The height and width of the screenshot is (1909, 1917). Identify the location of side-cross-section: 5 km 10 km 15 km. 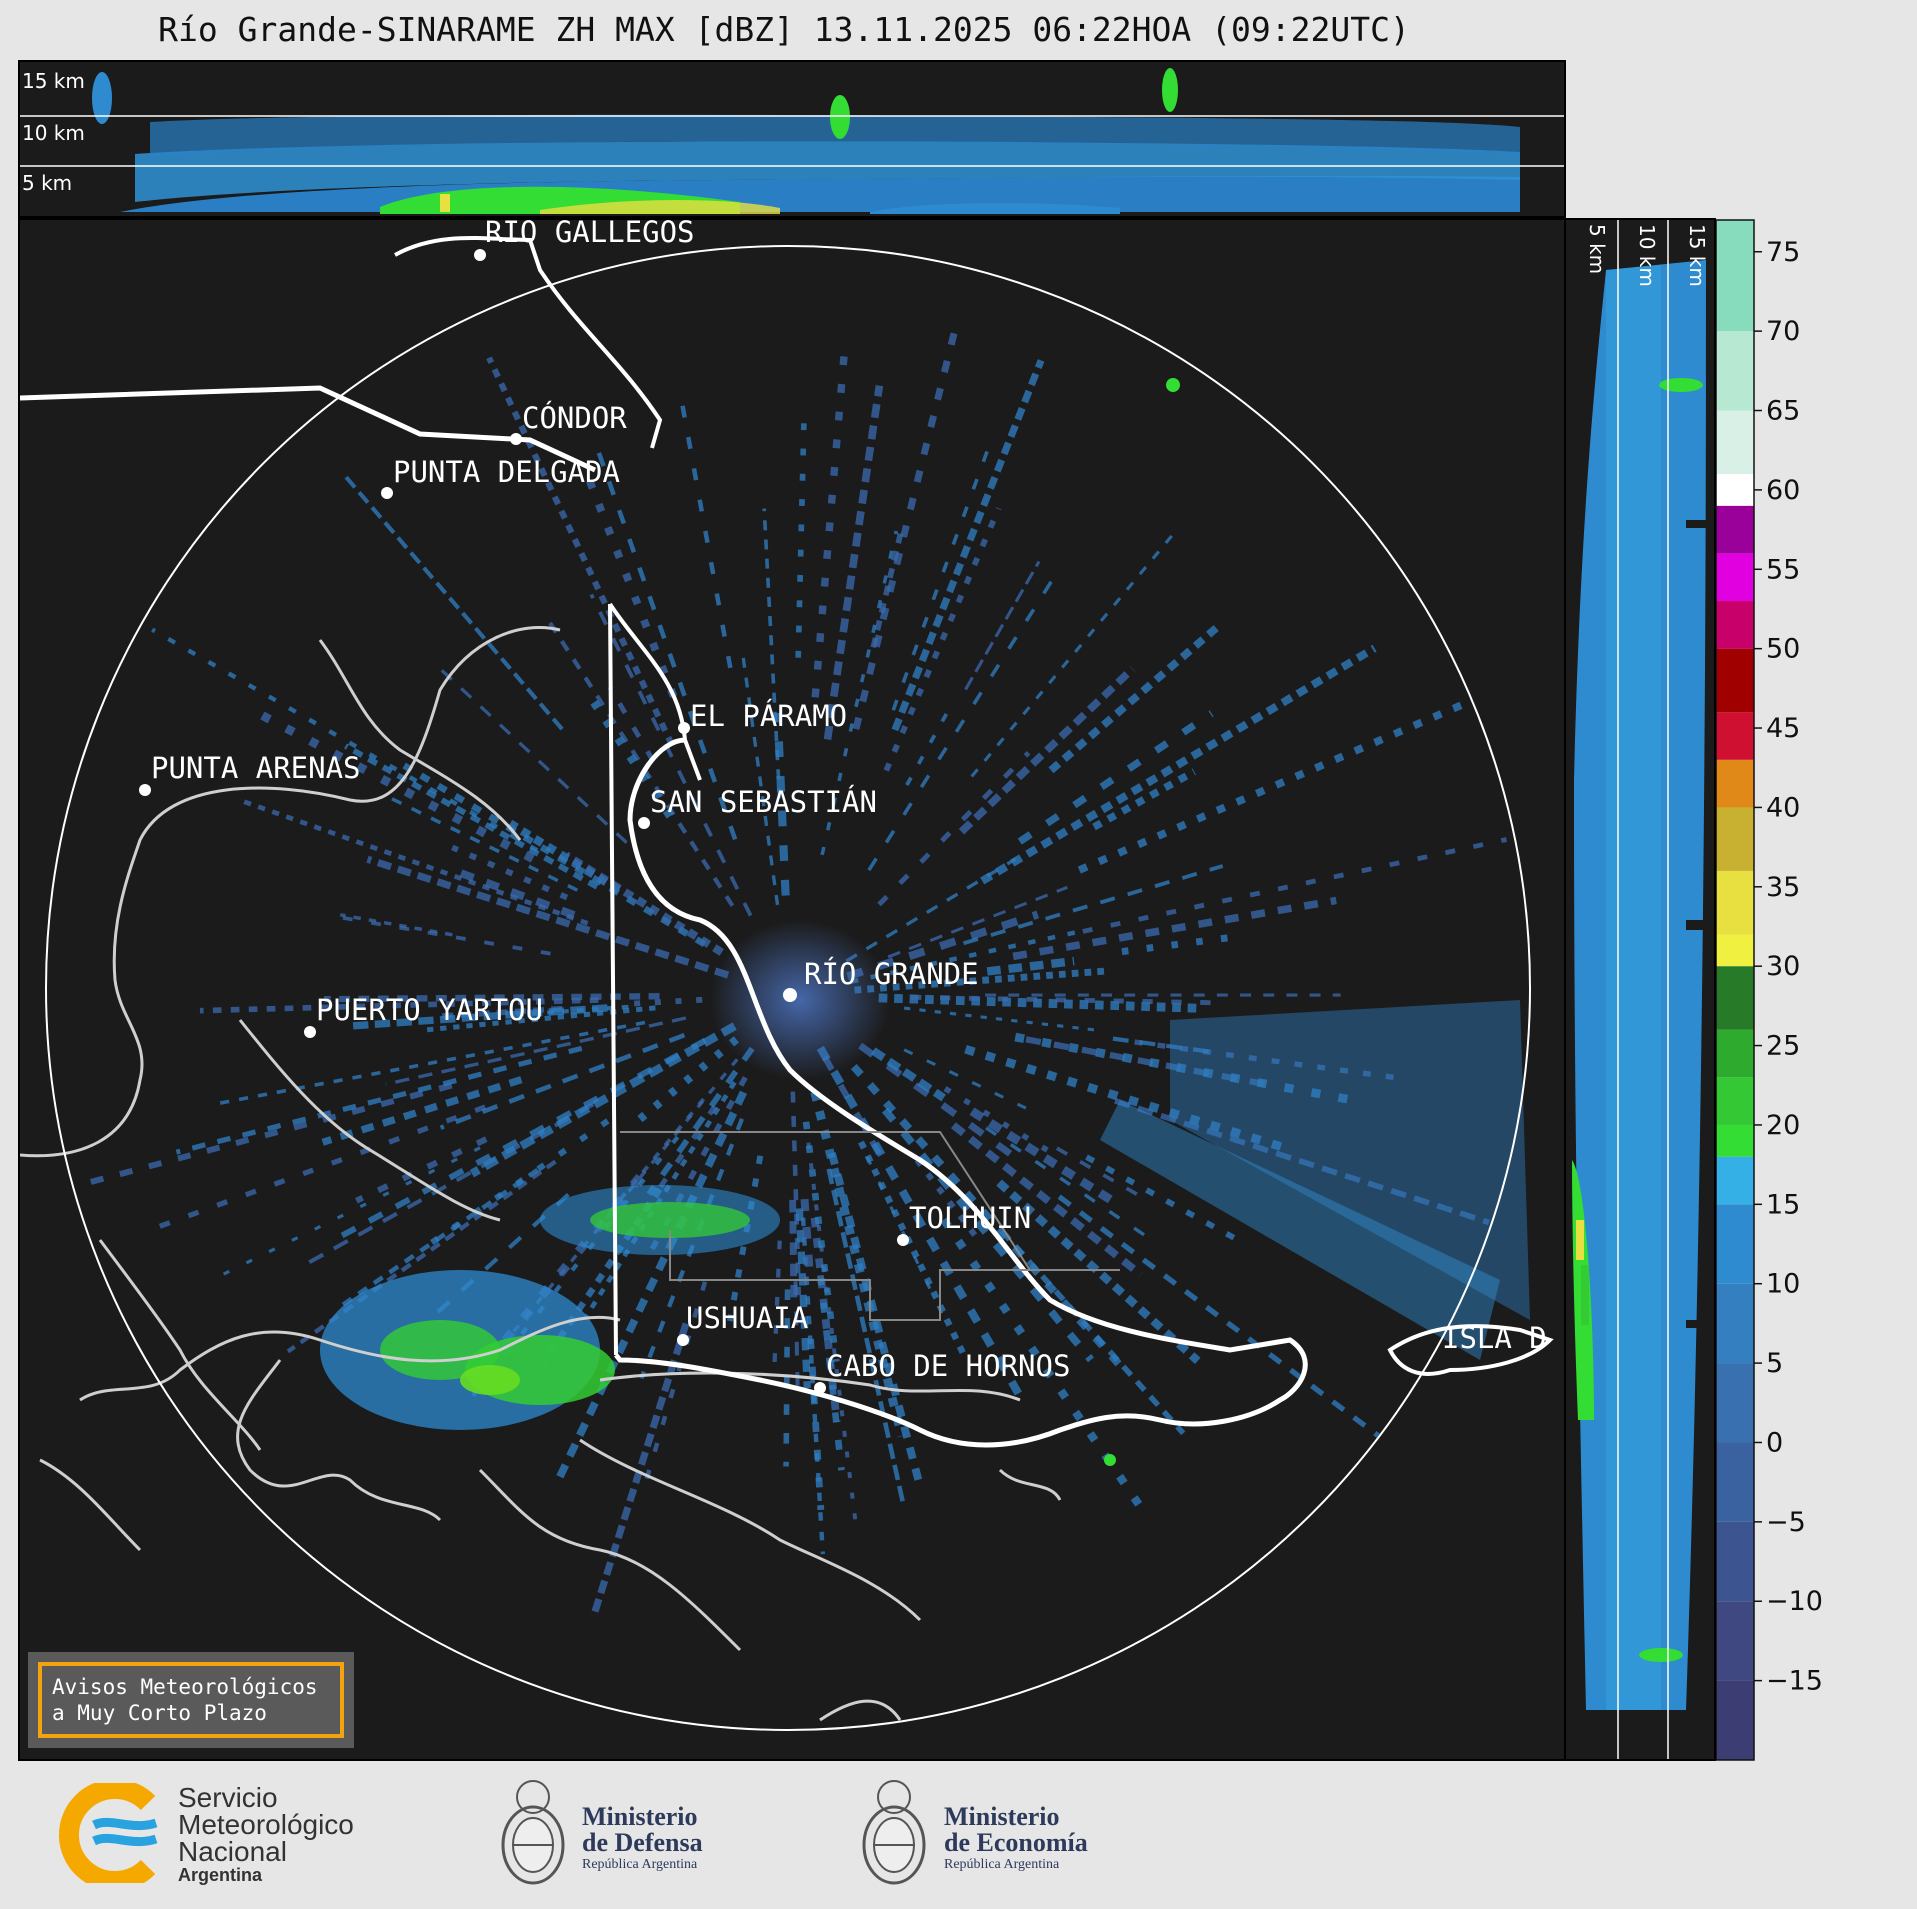
(1640, 989).